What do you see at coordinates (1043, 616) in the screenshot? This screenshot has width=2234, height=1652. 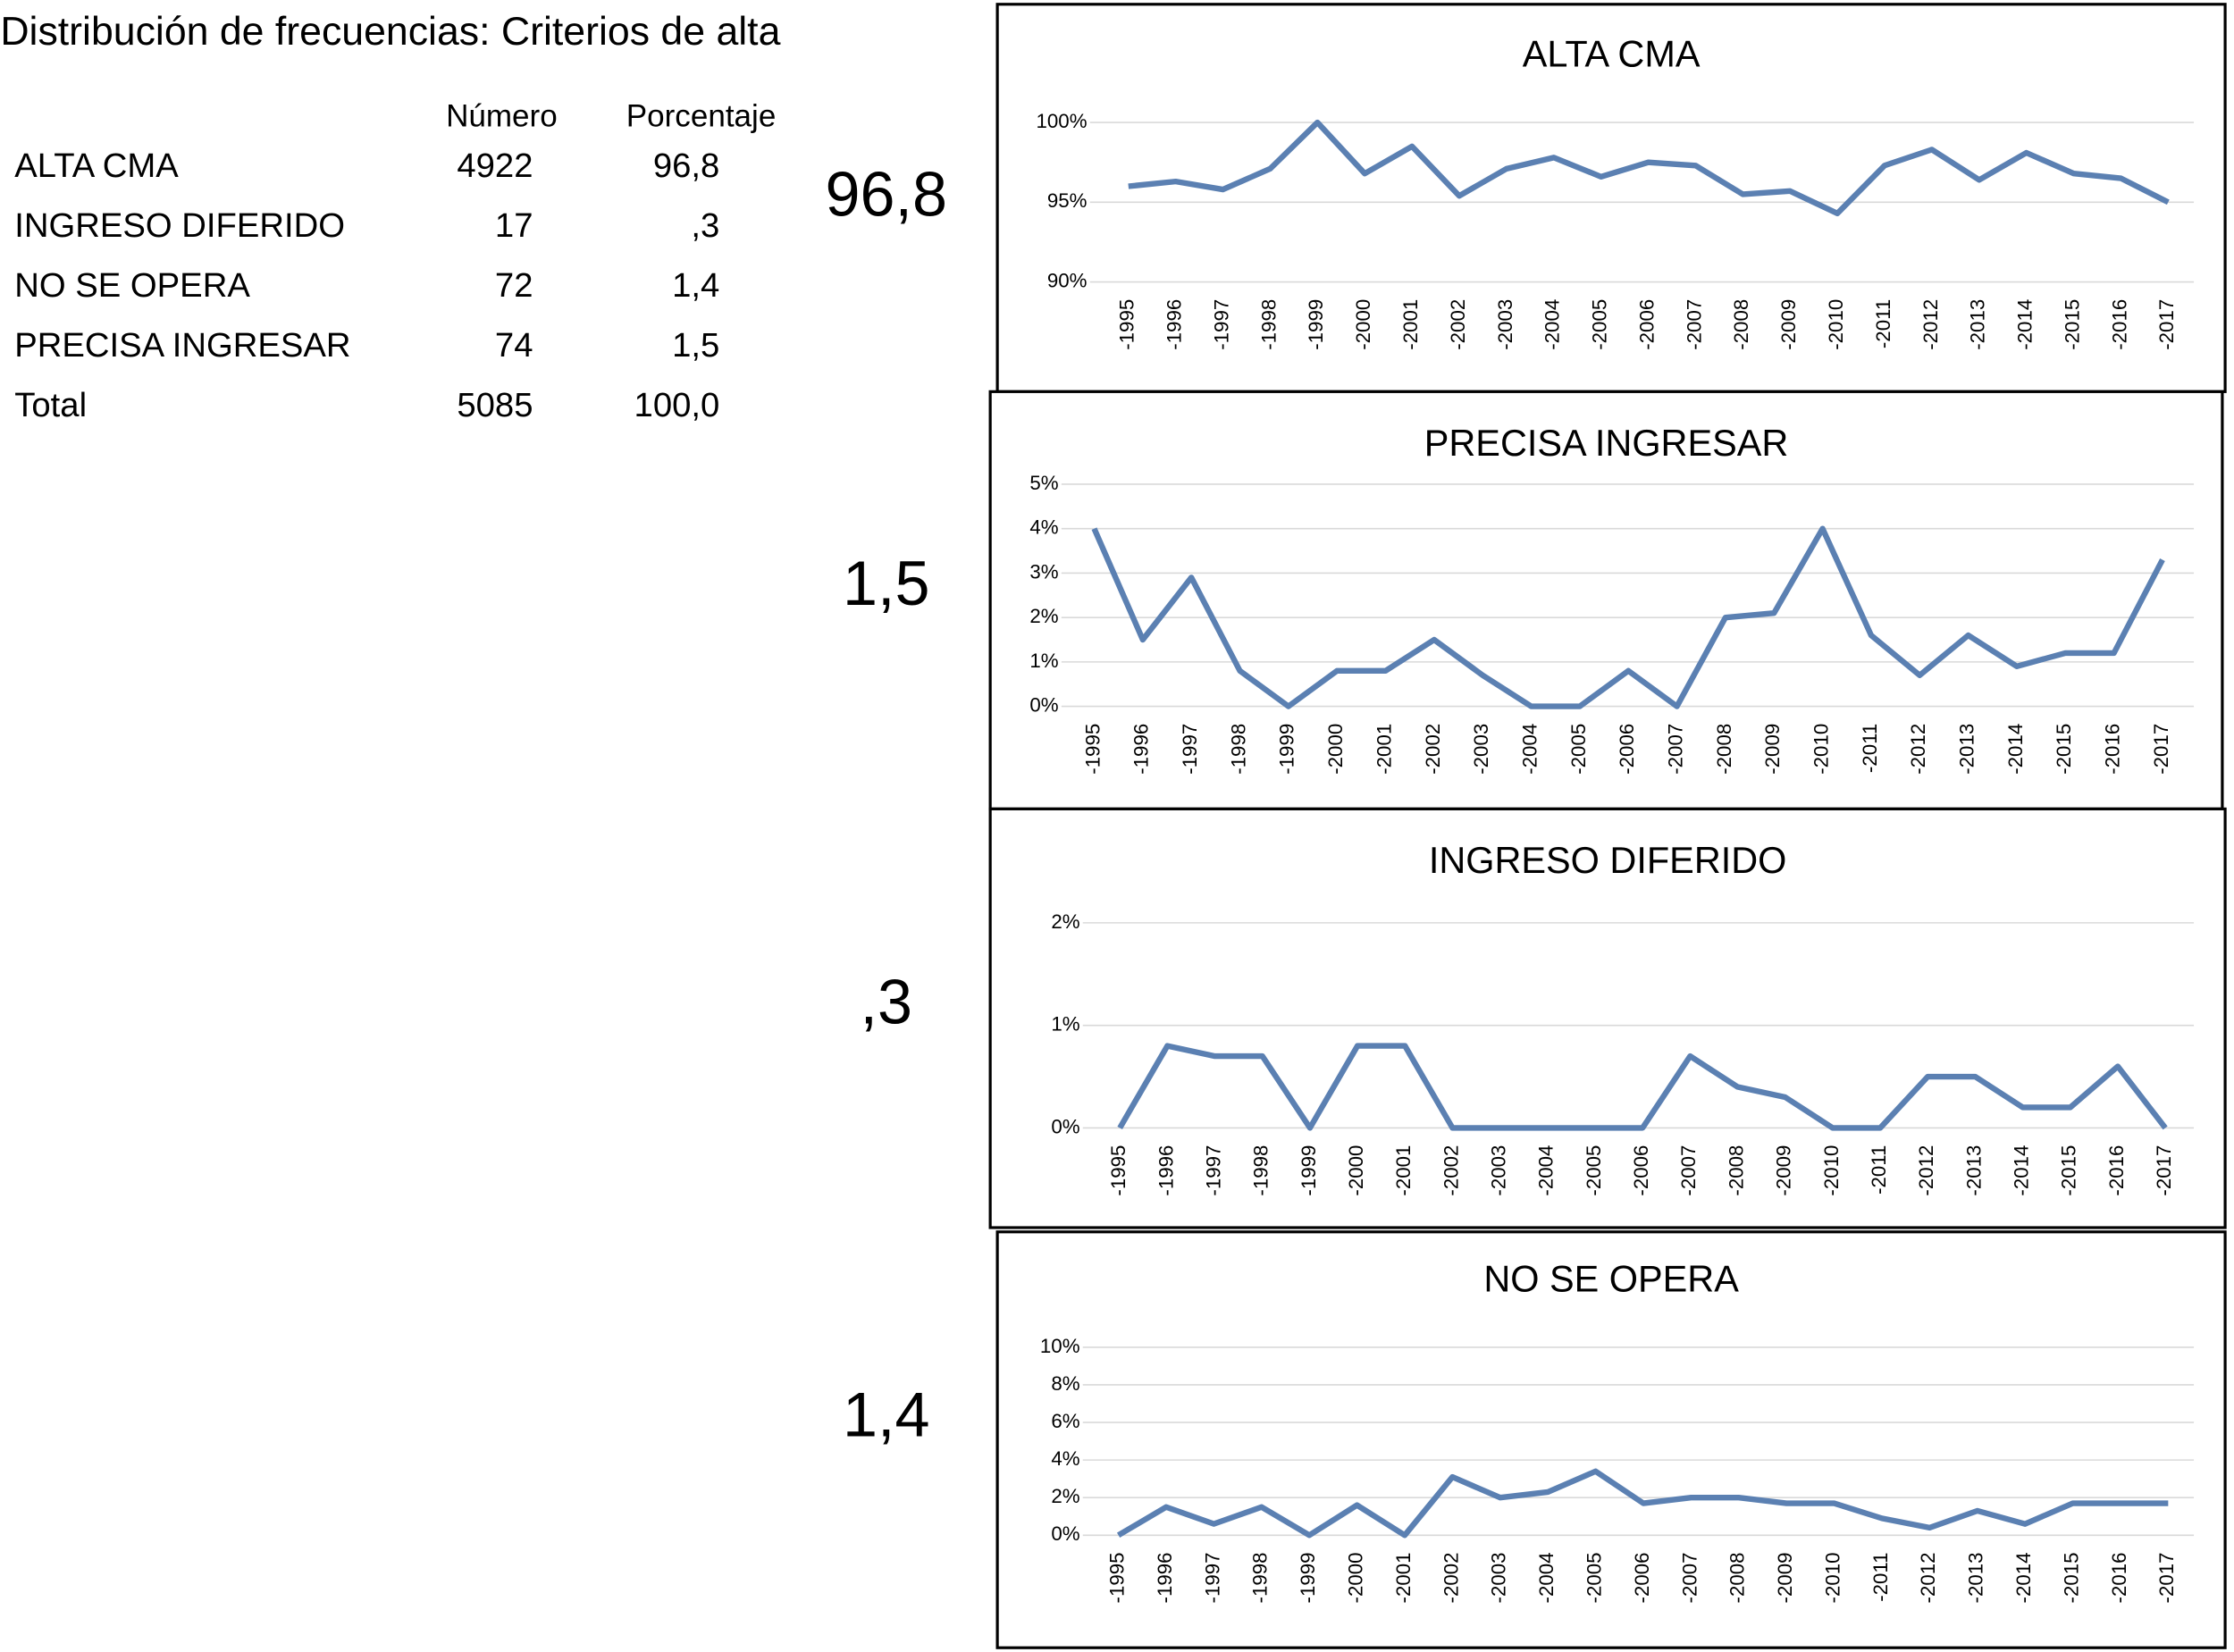 I see `y-tick-label: 2%` at bounding box center [1043, 616].